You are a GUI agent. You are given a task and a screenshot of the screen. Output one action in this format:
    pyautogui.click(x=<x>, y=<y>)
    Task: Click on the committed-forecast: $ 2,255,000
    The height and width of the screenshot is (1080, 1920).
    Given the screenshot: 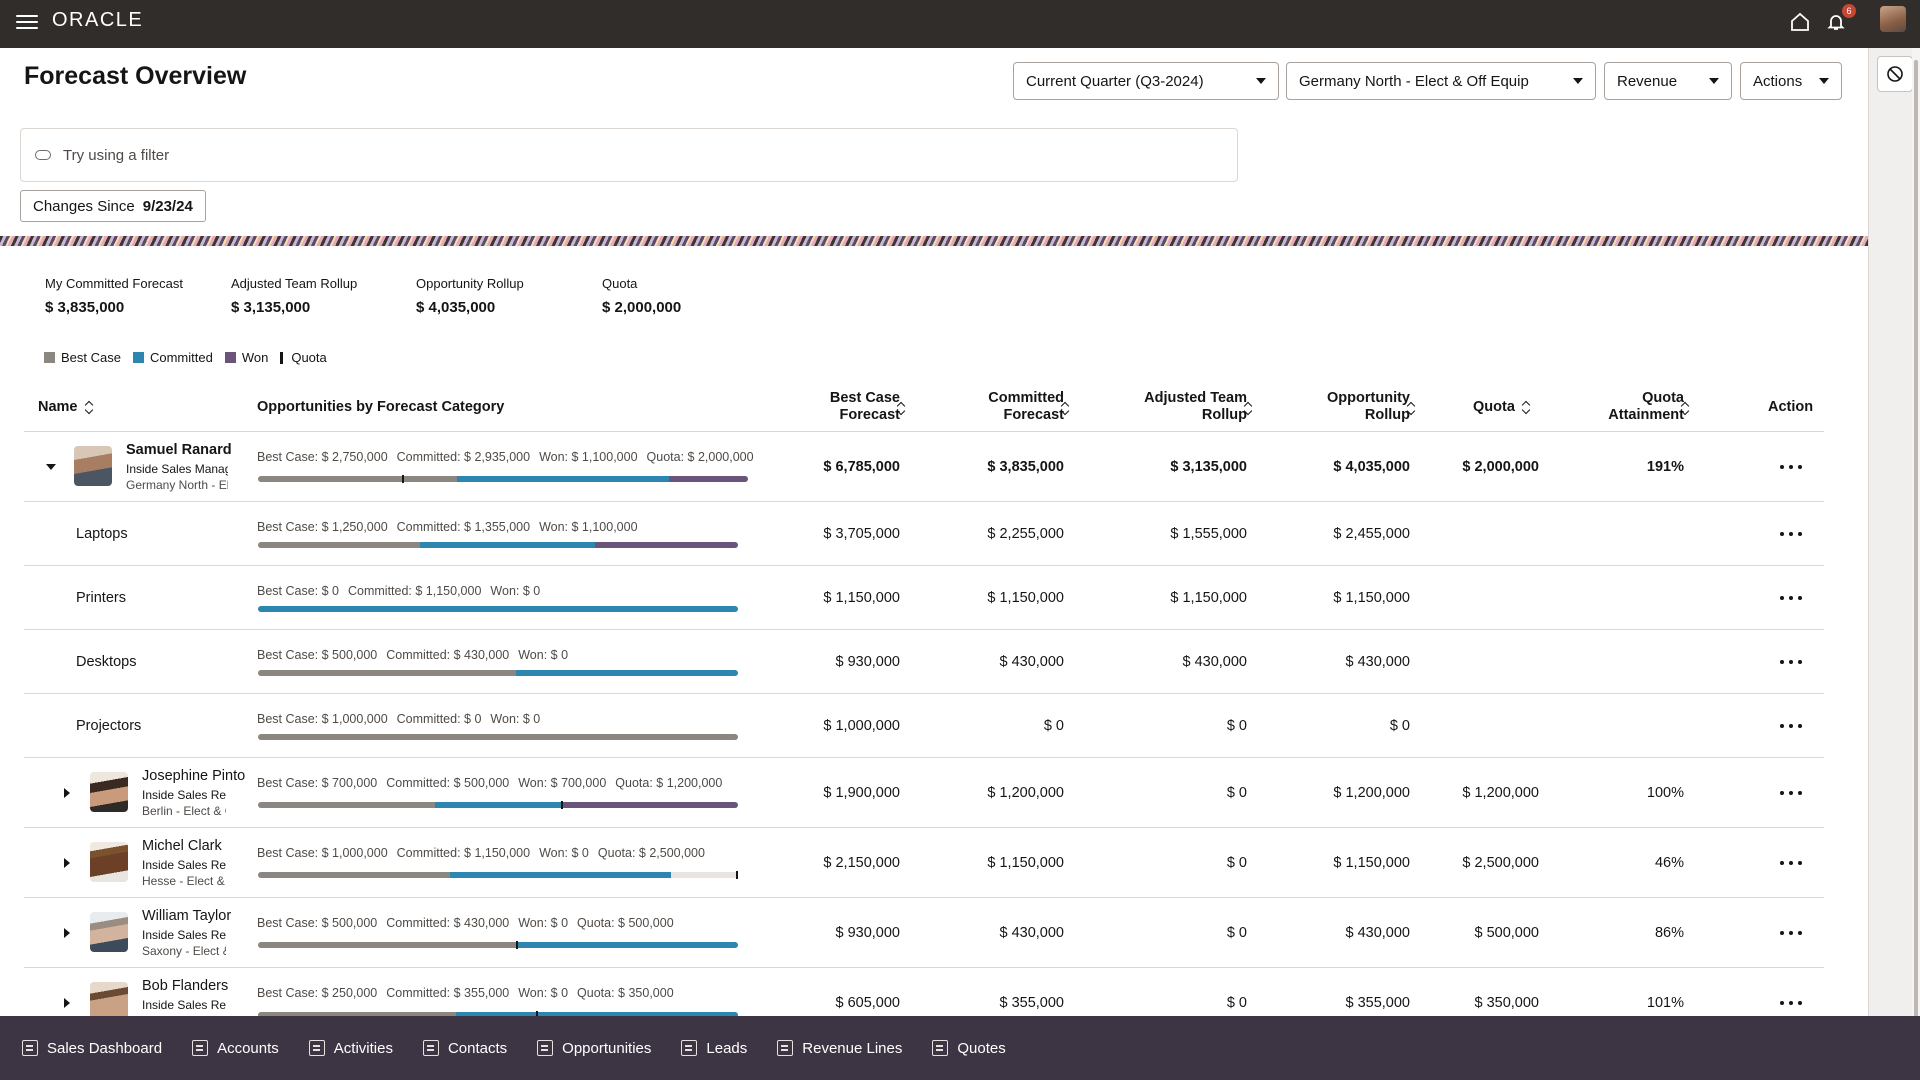 What is the action you would take?
    pyautogui.click(x=1025, y=534)
    